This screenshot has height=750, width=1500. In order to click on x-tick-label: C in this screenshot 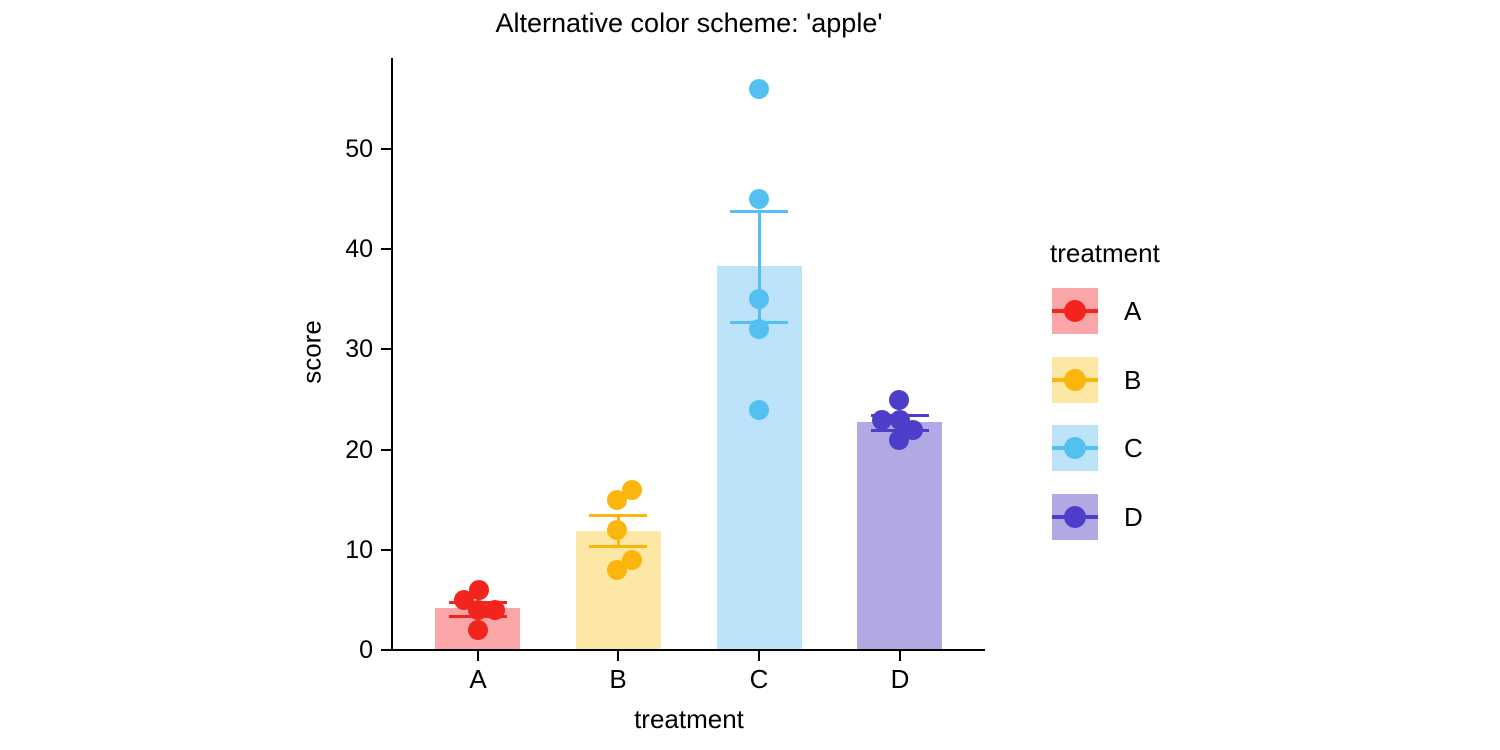, I will do `click(759, 679)`.